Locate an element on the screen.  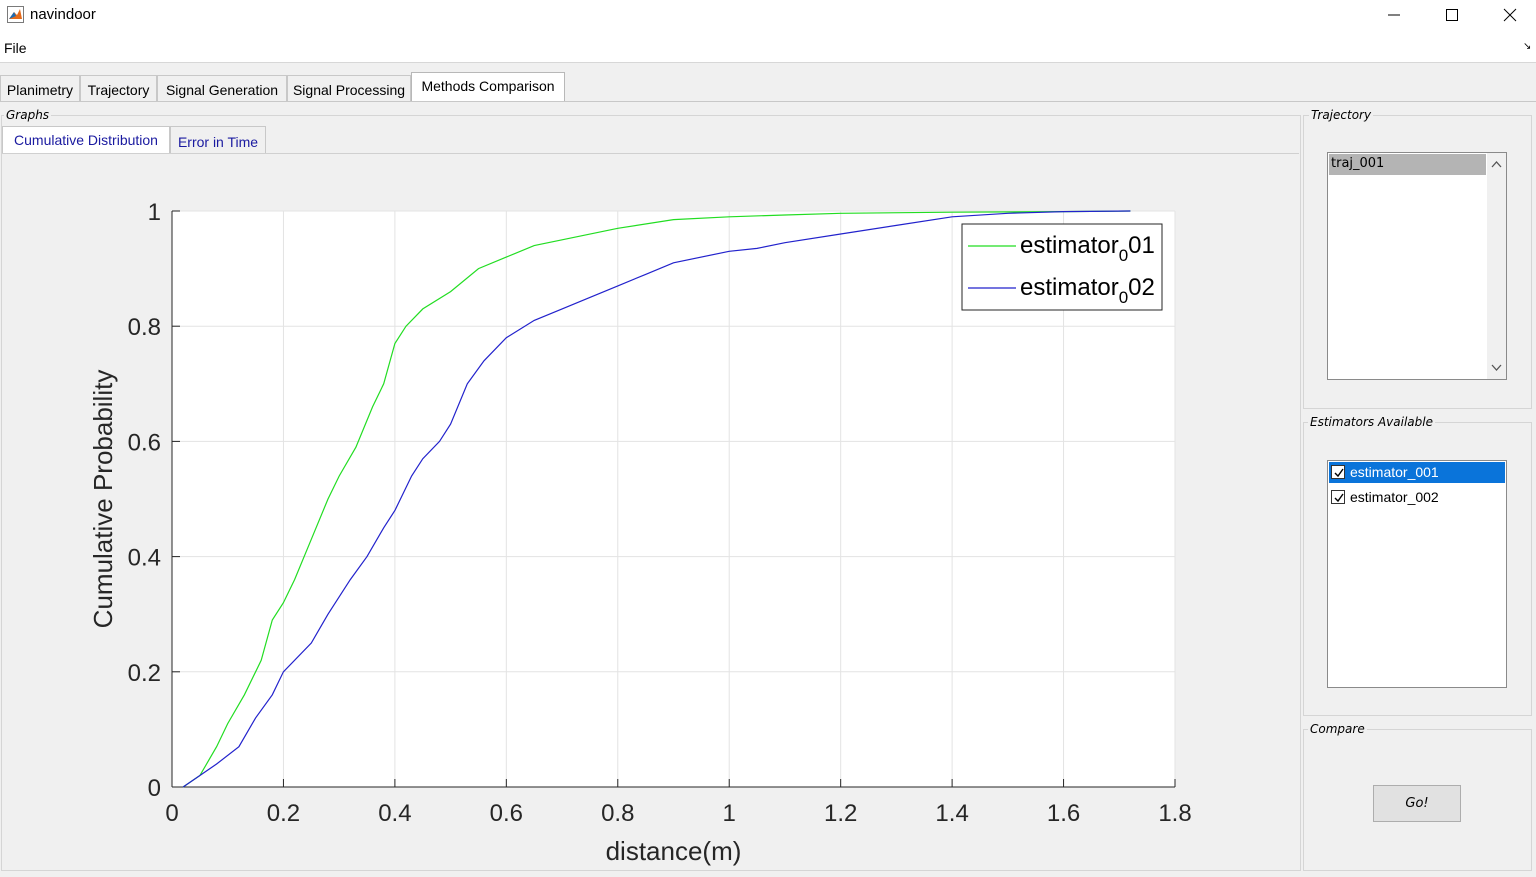
x-axis-label: distance(m) is located at coordinates (674, 851).